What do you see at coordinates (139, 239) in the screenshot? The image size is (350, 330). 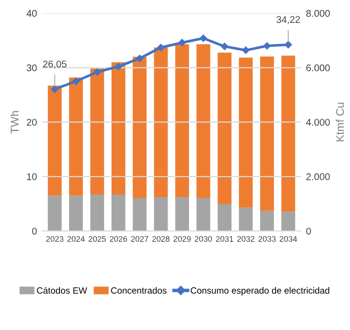 I see `x-tick-label: 2027` at bounding box center [139, 239].